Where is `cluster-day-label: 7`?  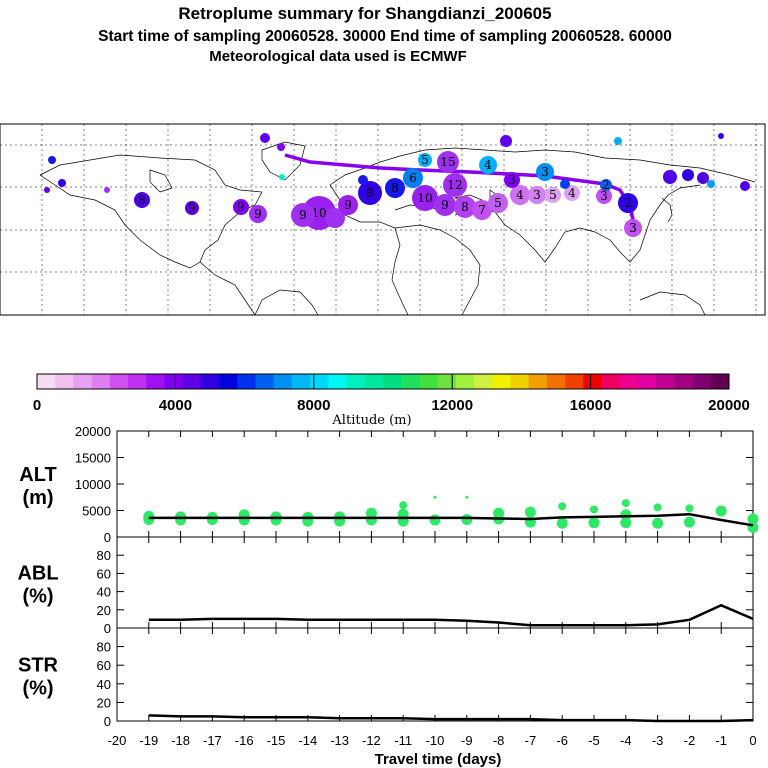
cluster-day-label: 7 is located at coordinates (482, 210).